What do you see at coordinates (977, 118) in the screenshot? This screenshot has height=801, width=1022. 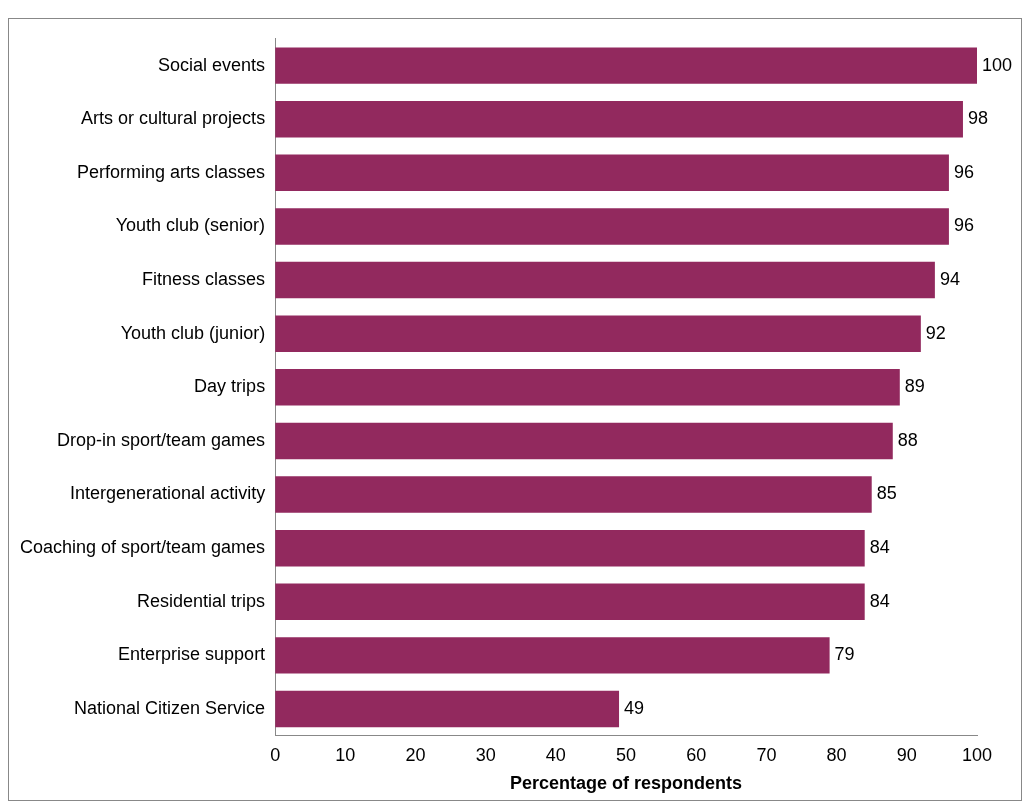 I see `data-label: 98` at bounding box center [977, 118].